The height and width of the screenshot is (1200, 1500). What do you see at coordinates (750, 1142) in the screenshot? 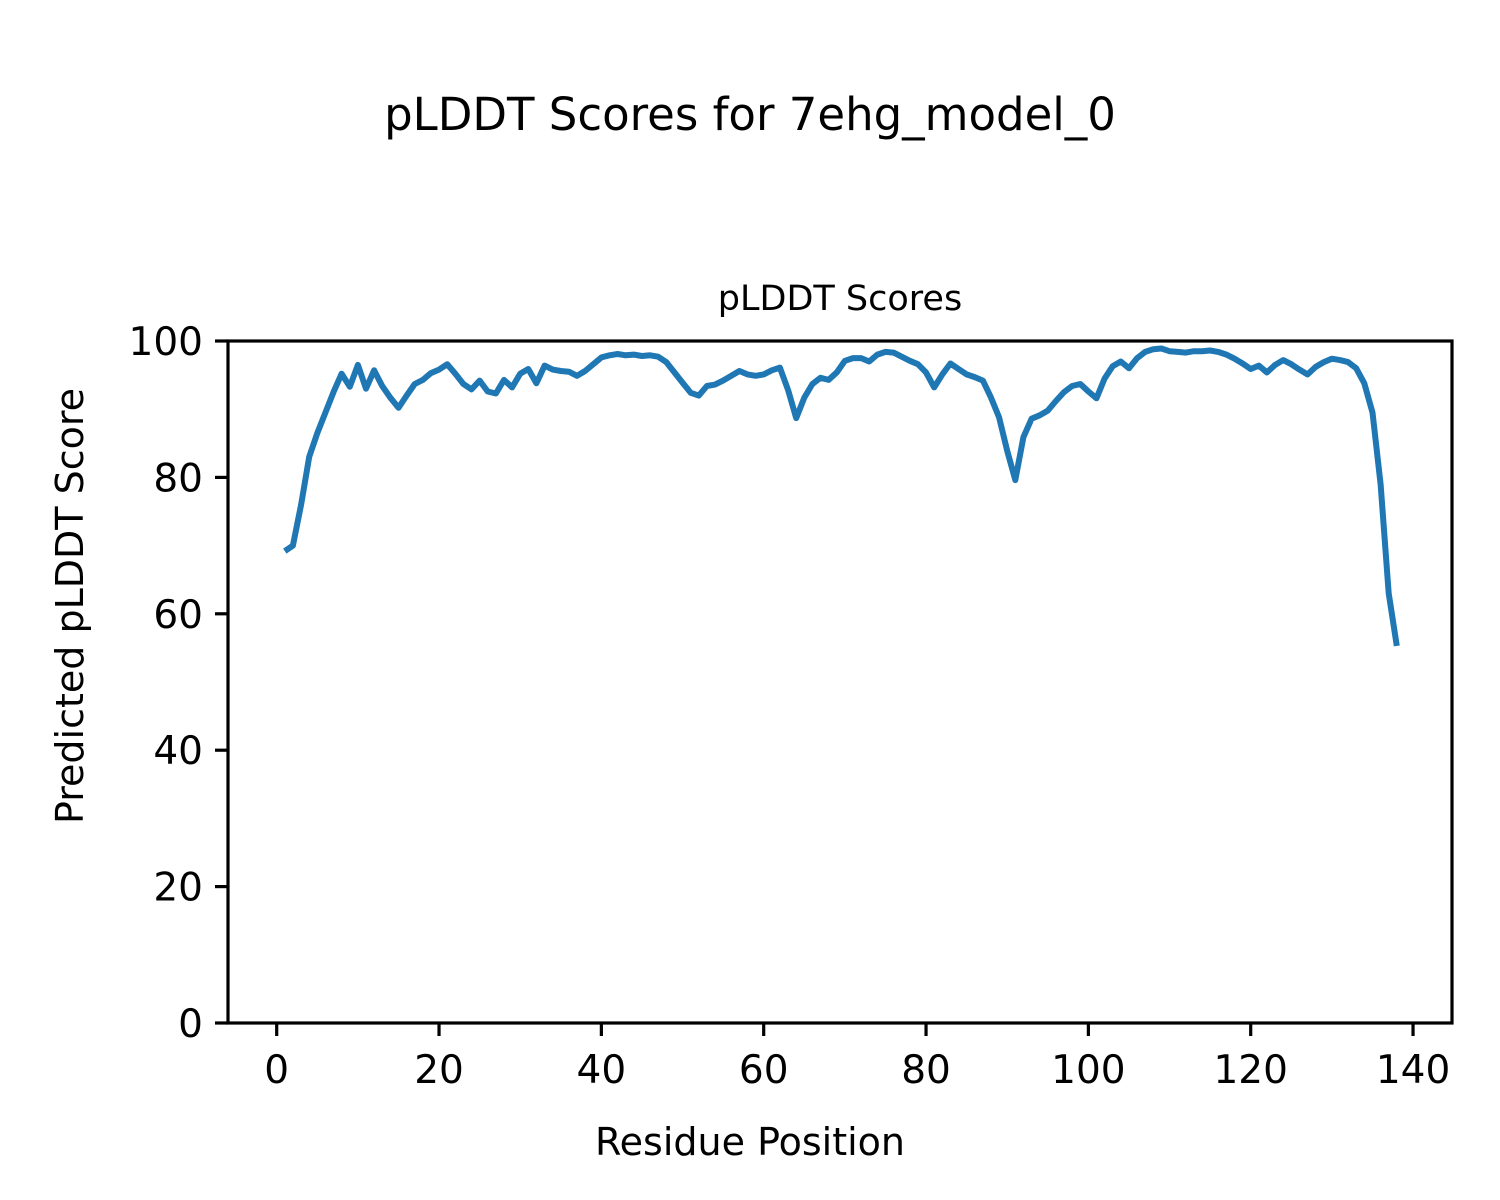
I see `x-axis-label: Residue Position` at bounding box center [750, 1142].